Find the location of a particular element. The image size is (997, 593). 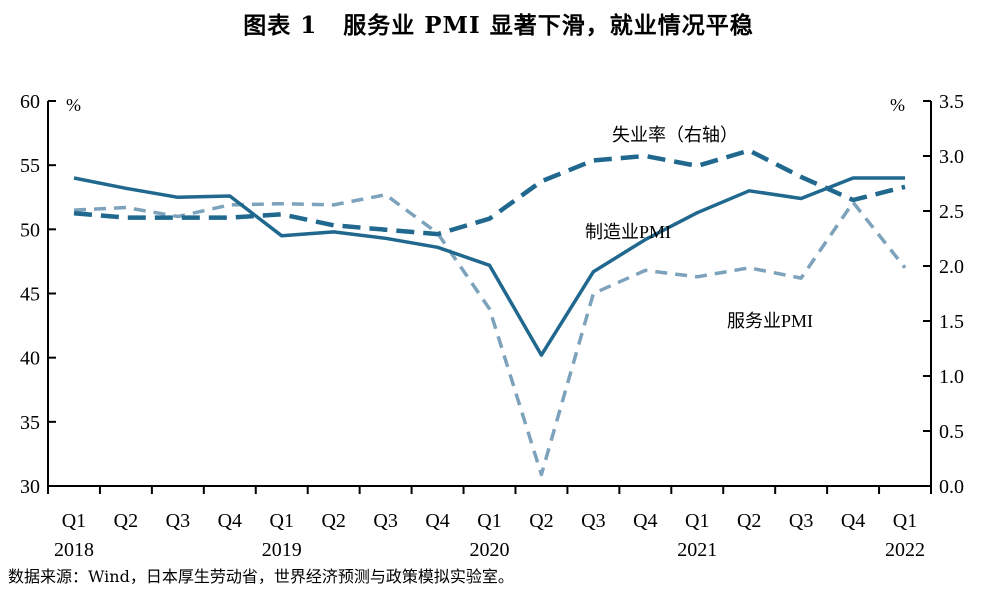

annotation-unemployment: 失业率（右轴） is located at coordinates (675, 135).